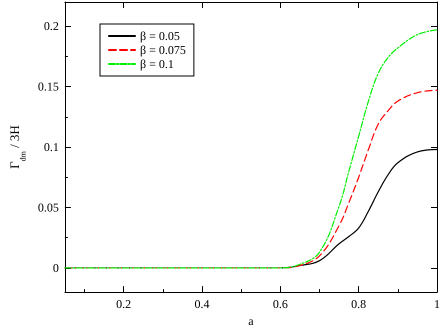 The image size is (443, 332). I want to click on x-tick-label: 0.8, so click(358, 304).